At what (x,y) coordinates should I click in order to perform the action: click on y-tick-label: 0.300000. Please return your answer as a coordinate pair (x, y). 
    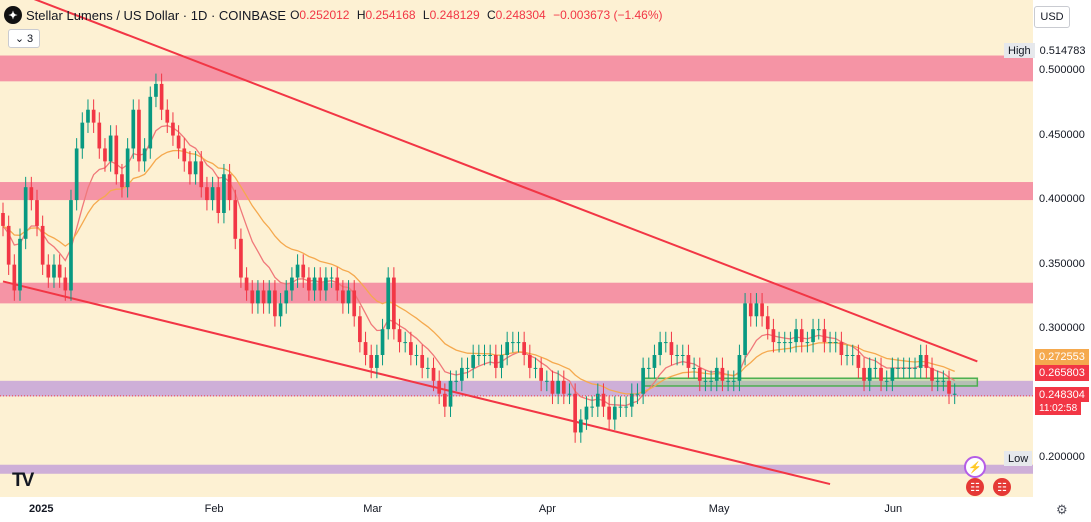
    Looking at the image, I should click on (1062, 328).